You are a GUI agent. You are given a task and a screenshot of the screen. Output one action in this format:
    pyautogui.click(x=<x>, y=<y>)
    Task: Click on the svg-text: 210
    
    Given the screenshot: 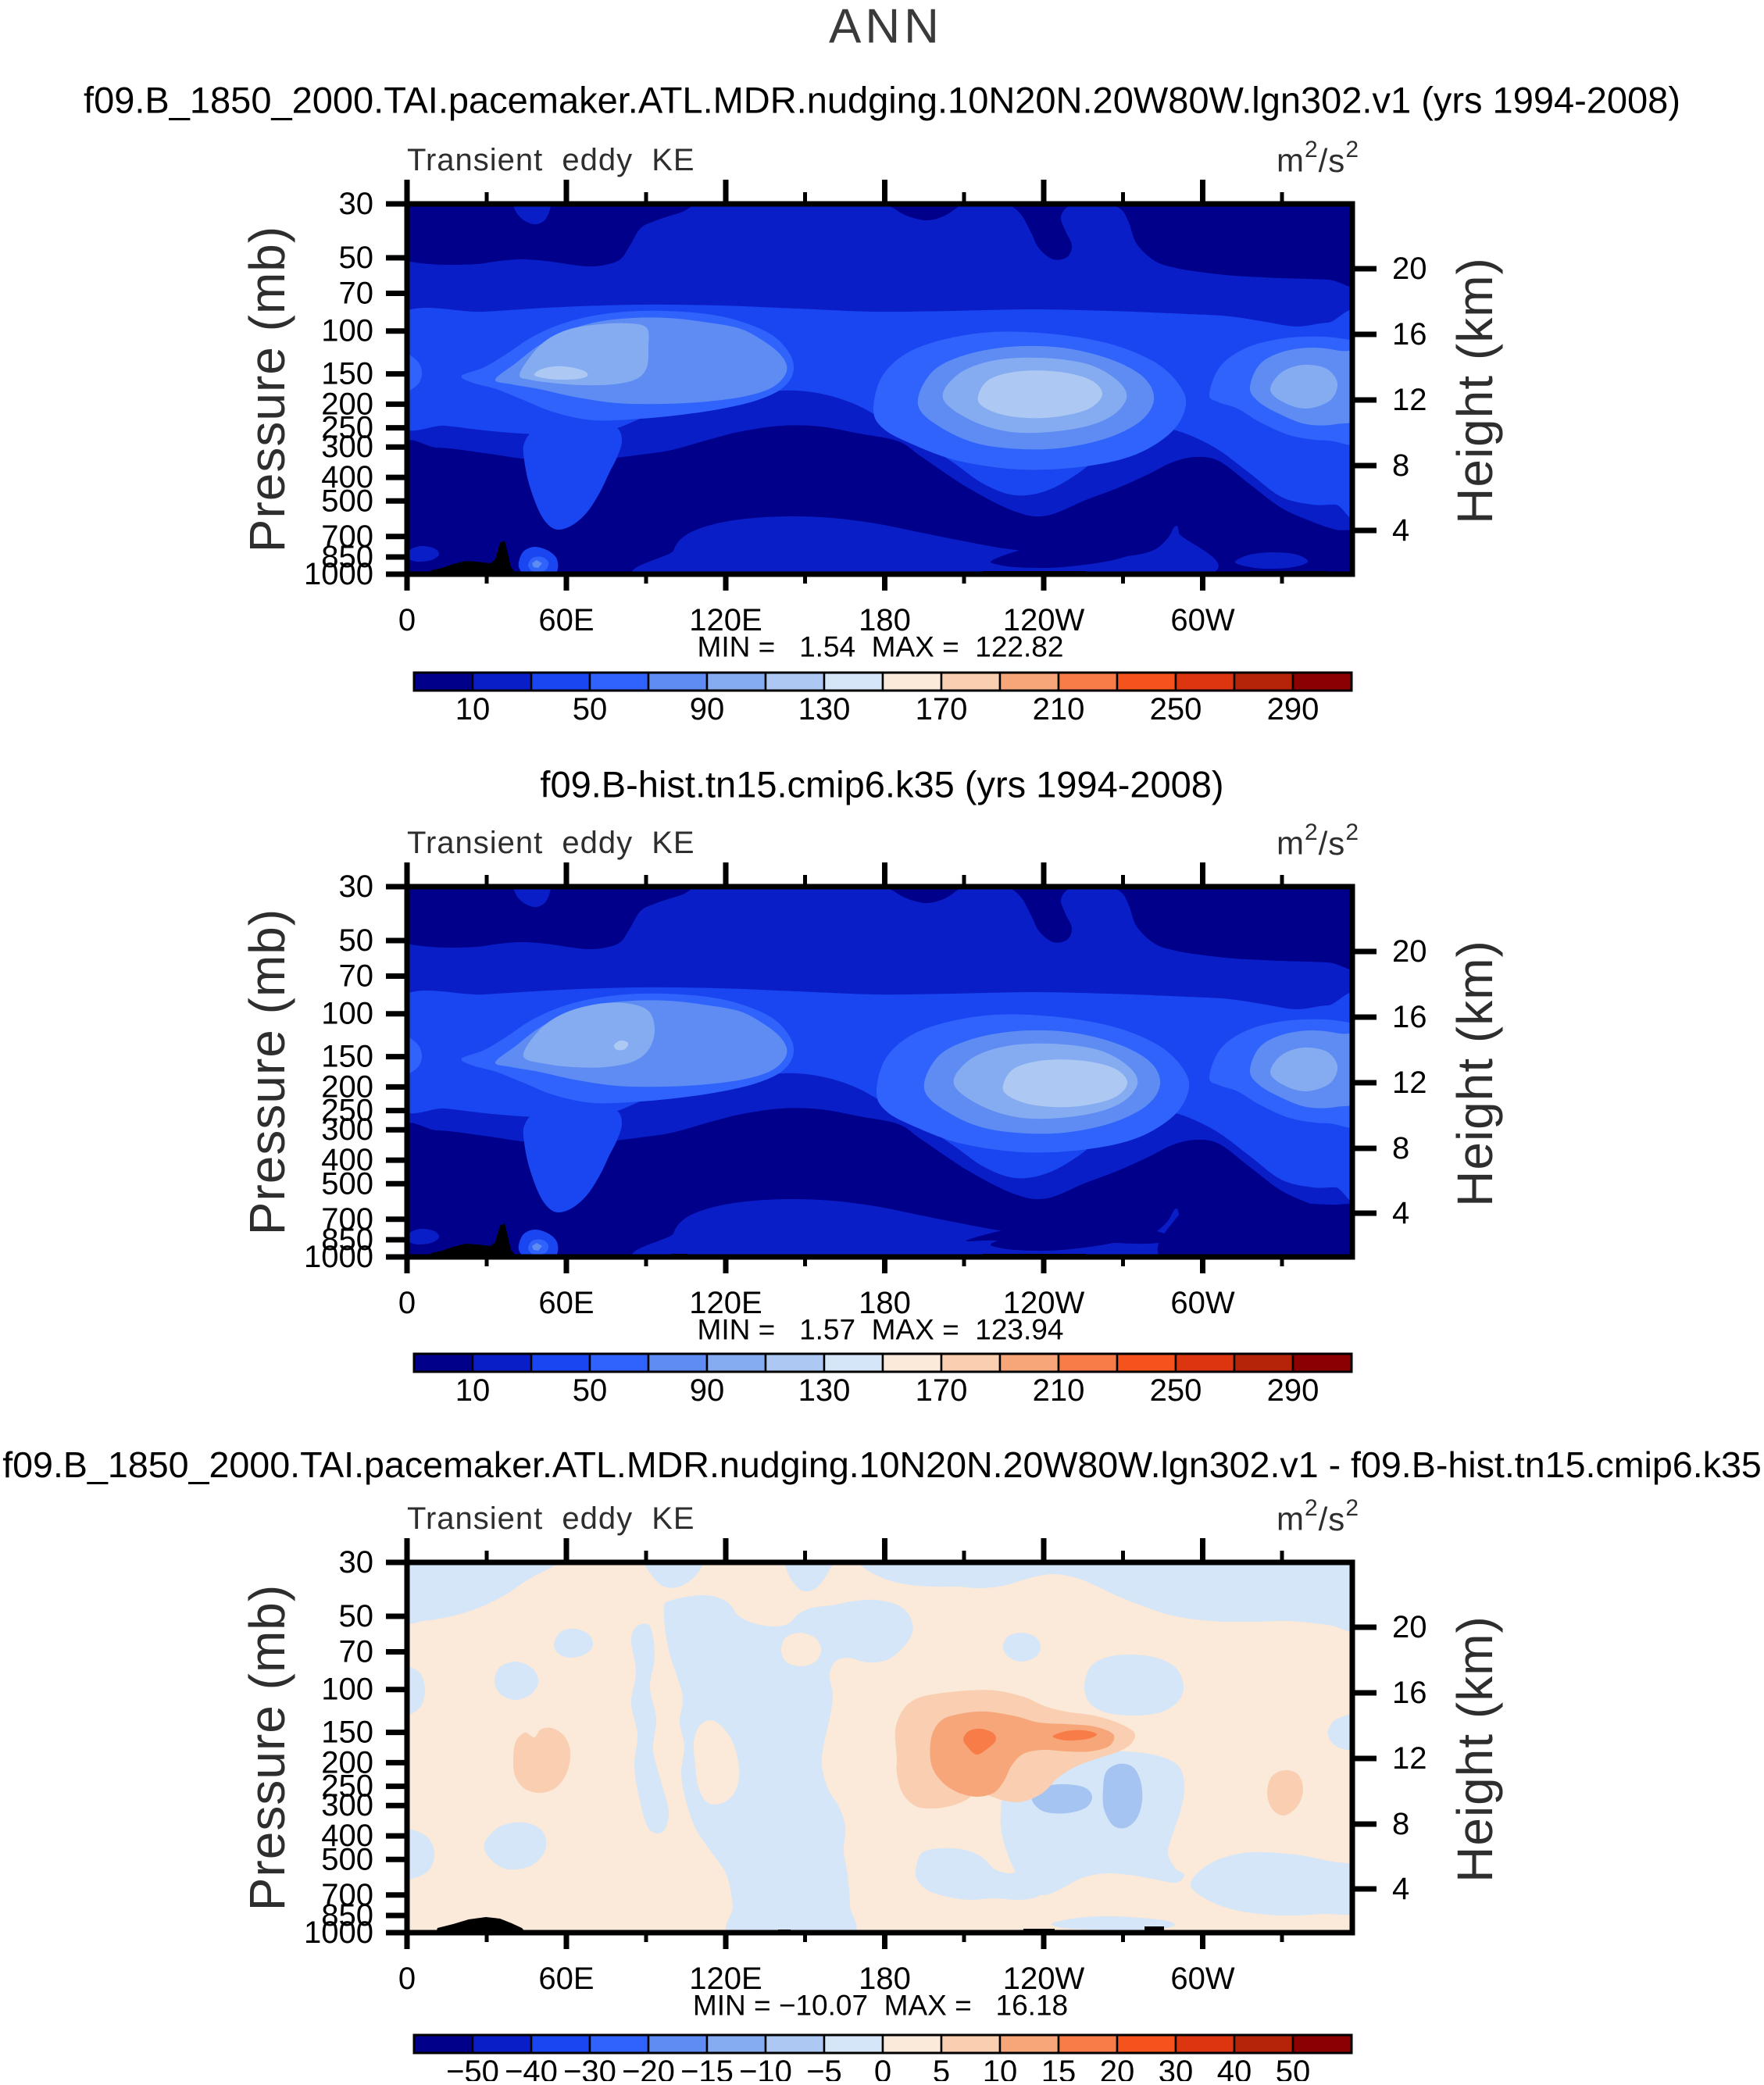 What is the action you would take?
    pyautogui.click(x=1059, y=709)
    